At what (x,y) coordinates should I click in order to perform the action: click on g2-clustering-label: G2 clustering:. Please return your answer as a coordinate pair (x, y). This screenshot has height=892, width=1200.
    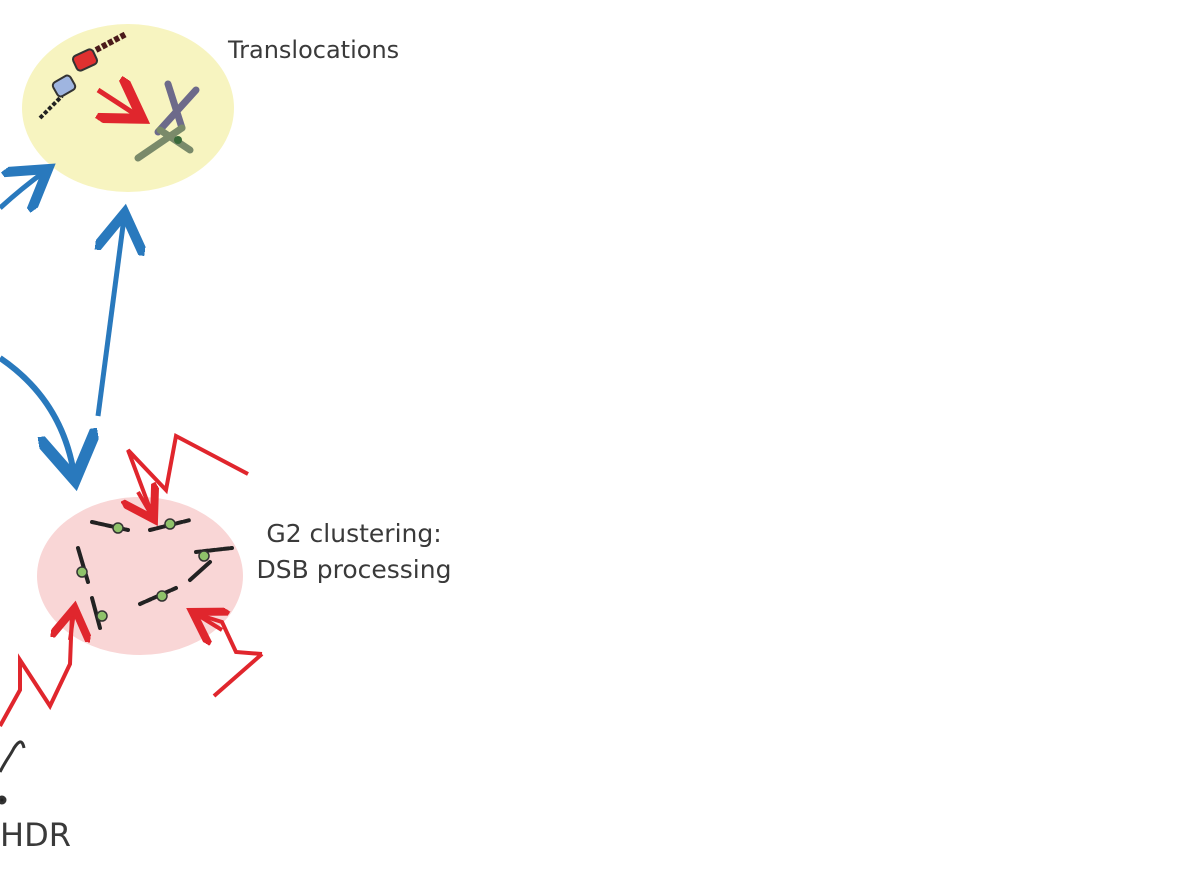
    Looking at the image, I should click on (353, 533).